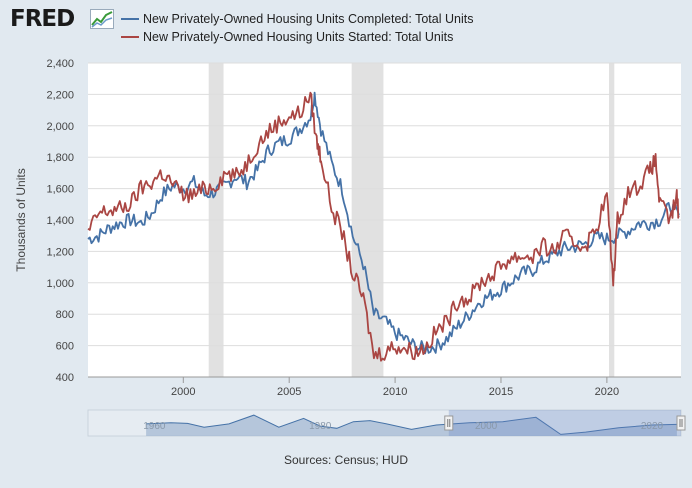 This screenshot has width=692, height=488. What do you see at coordinates (130, 19) in the screenshot?
I see `legend-swatch-completed` at bounding box center [130, 19].